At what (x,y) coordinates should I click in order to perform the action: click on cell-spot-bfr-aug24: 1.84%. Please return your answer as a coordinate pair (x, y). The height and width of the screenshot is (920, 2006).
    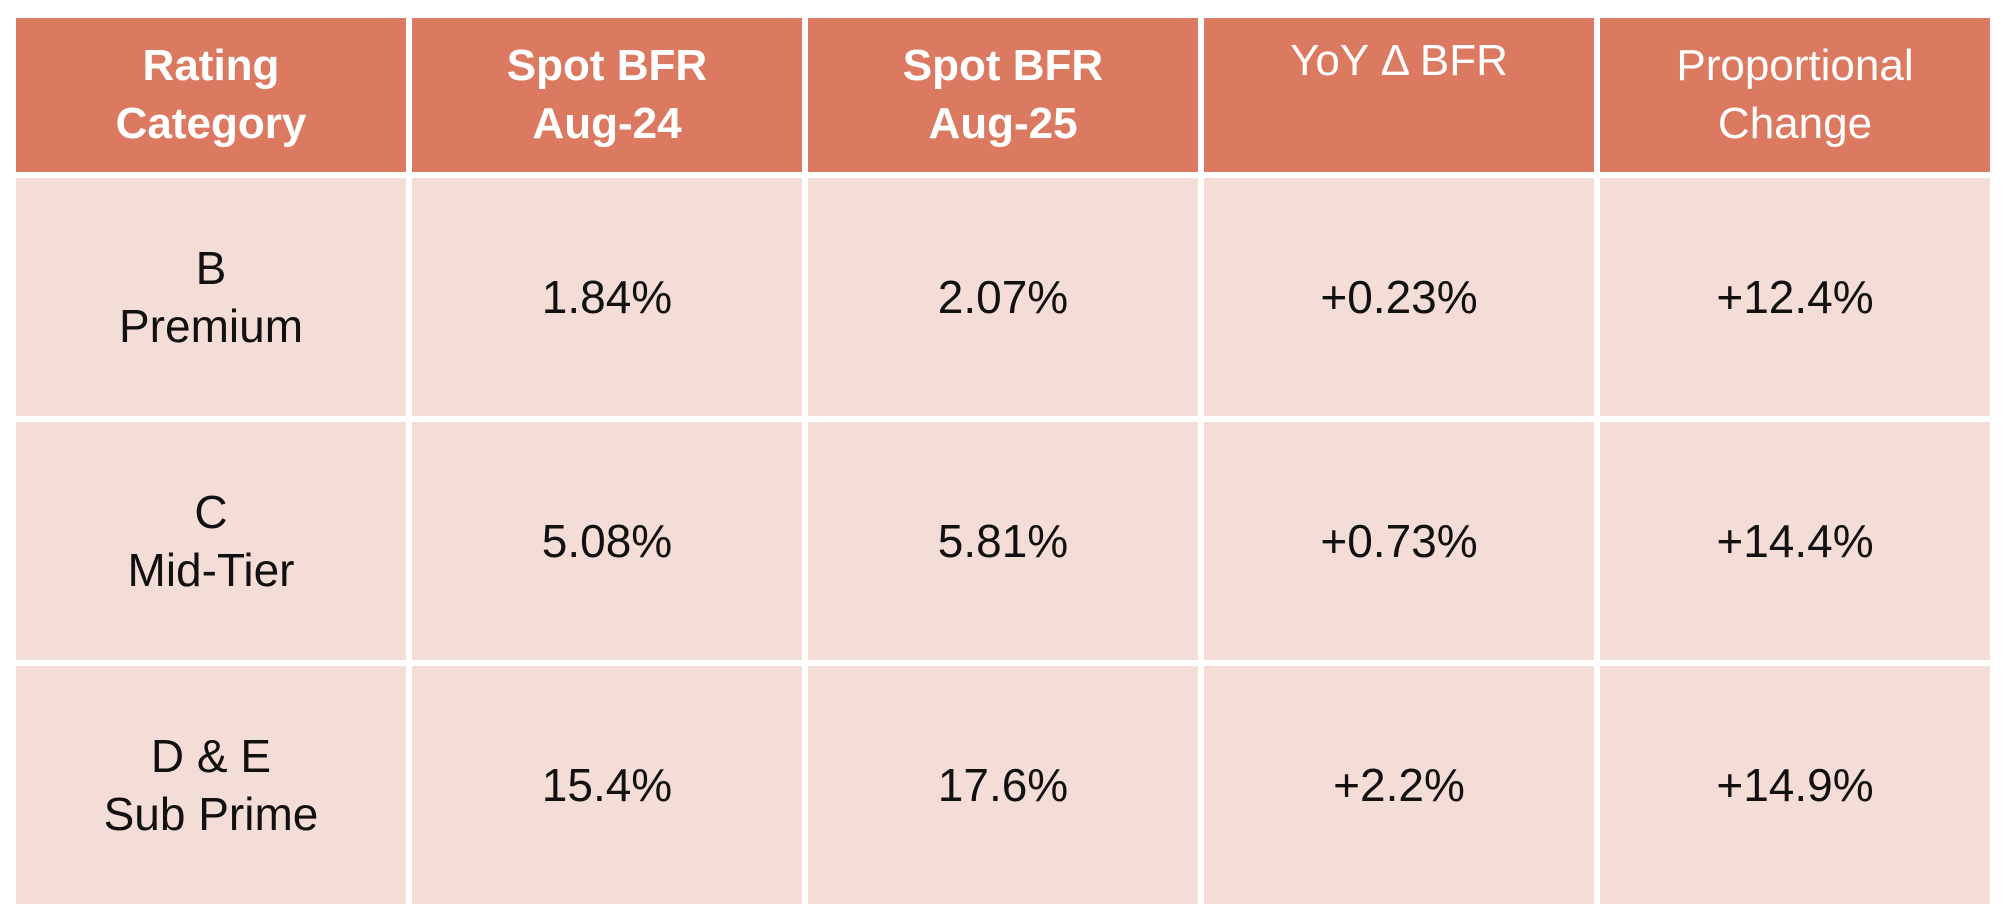
    Looking at the image, I should click on (607, 297).